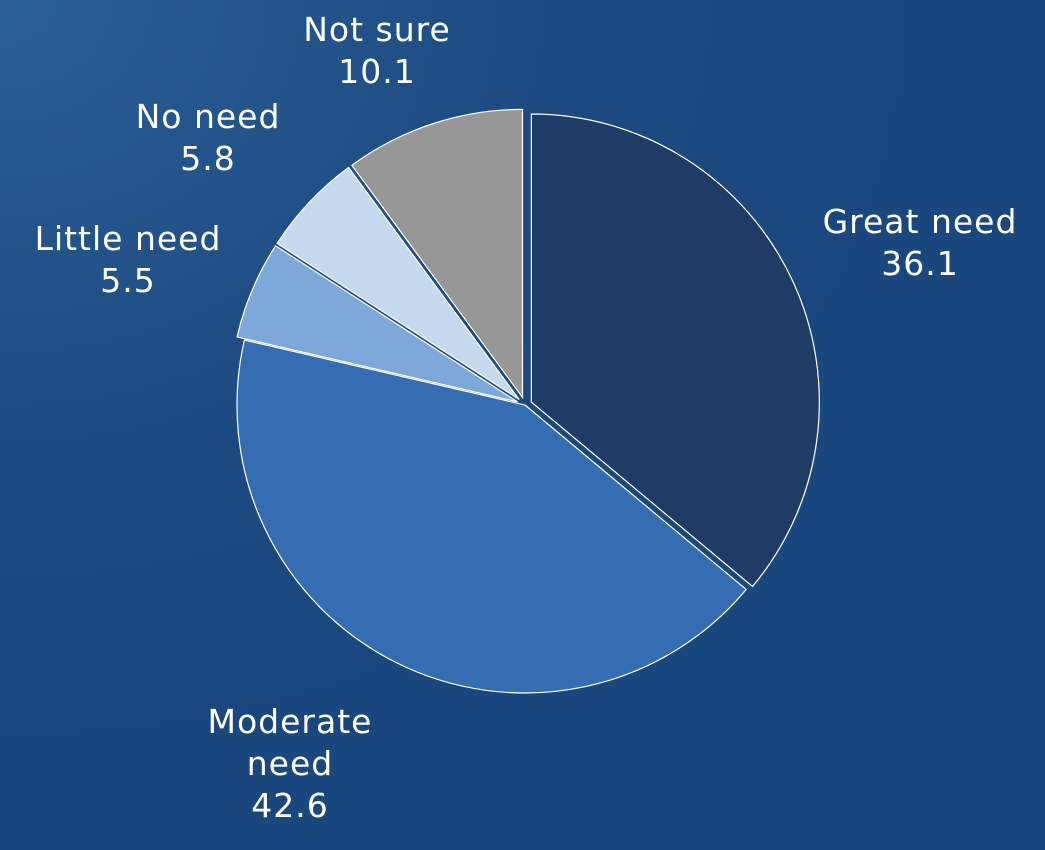  Describe the element at coordinates (376, 71) in the screenshot. I see `data-label-not-sure: 10.1` at that location.